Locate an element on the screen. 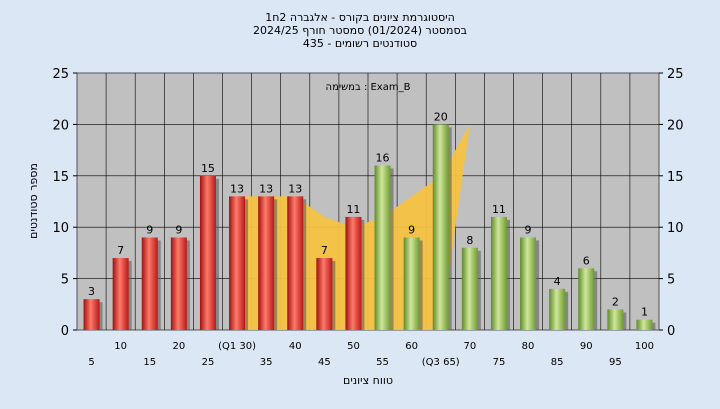 This screenshot has height=409, width=720. x-tick-label: 50 is located at coordinates (353, 346).